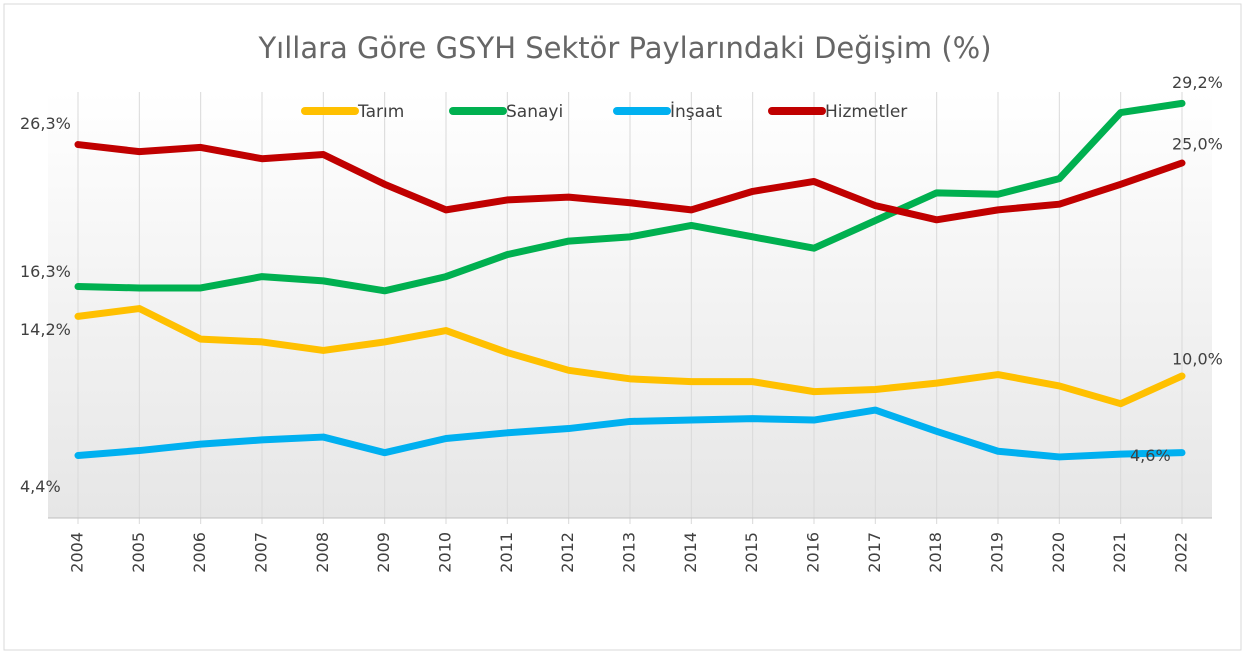 The height and width of the screenshot is (654, 1245). Describe the element at coordinates (629, 552) in the screenshot. I see `x-tick-label: 2013` at that location.